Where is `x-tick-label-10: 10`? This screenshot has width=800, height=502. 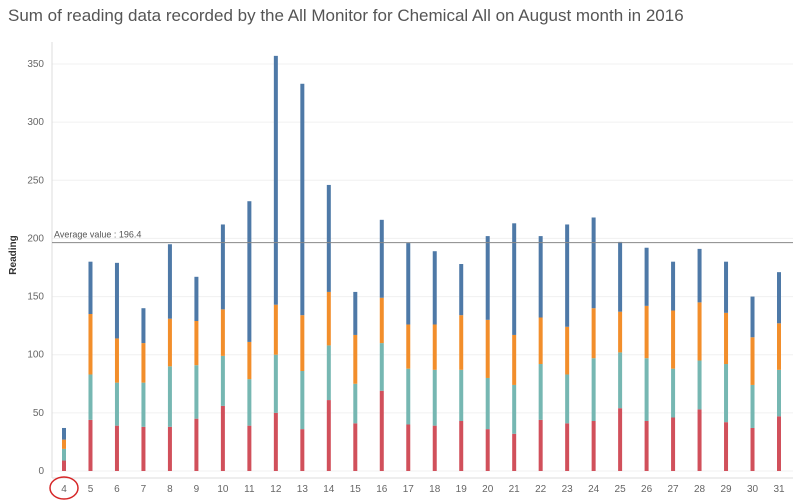
x-tick-label-10: 10 is located at coordinates (223, 489).